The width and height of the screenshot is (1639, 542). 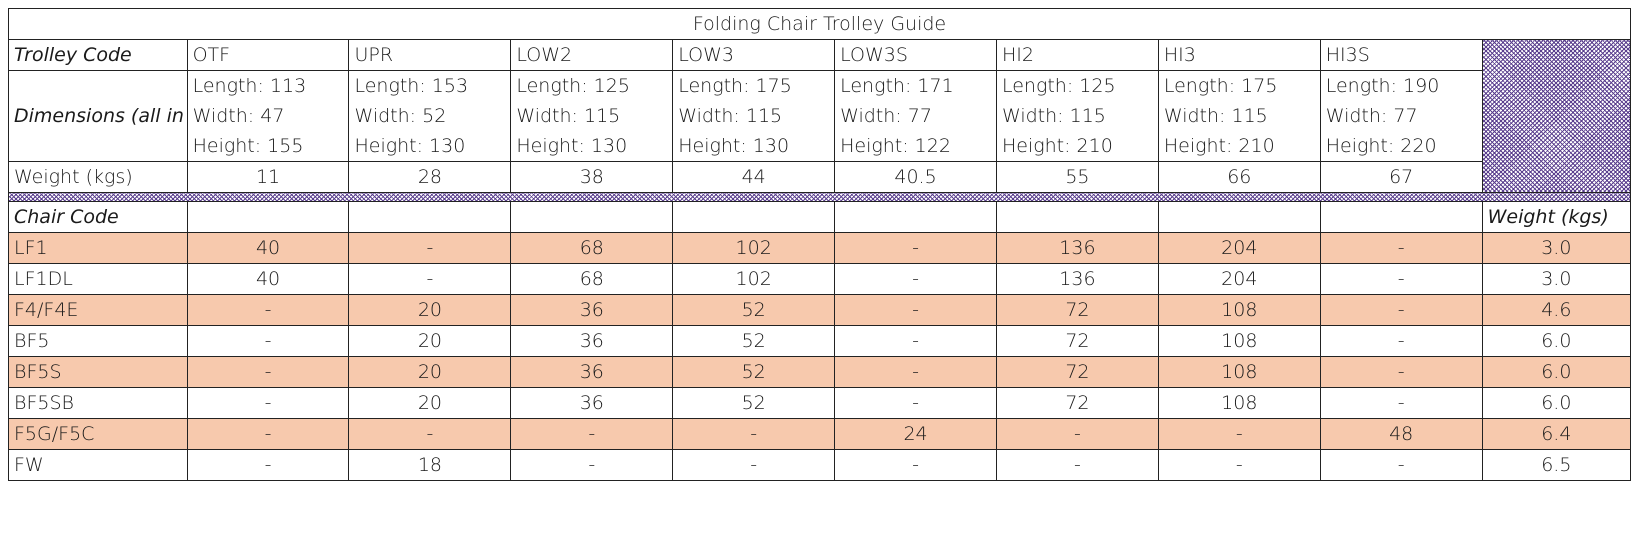 What do you see at coordinates (98, 403) in the screenshot?
I see `chair-code: BF5SB` at bounding box center [98, 403].